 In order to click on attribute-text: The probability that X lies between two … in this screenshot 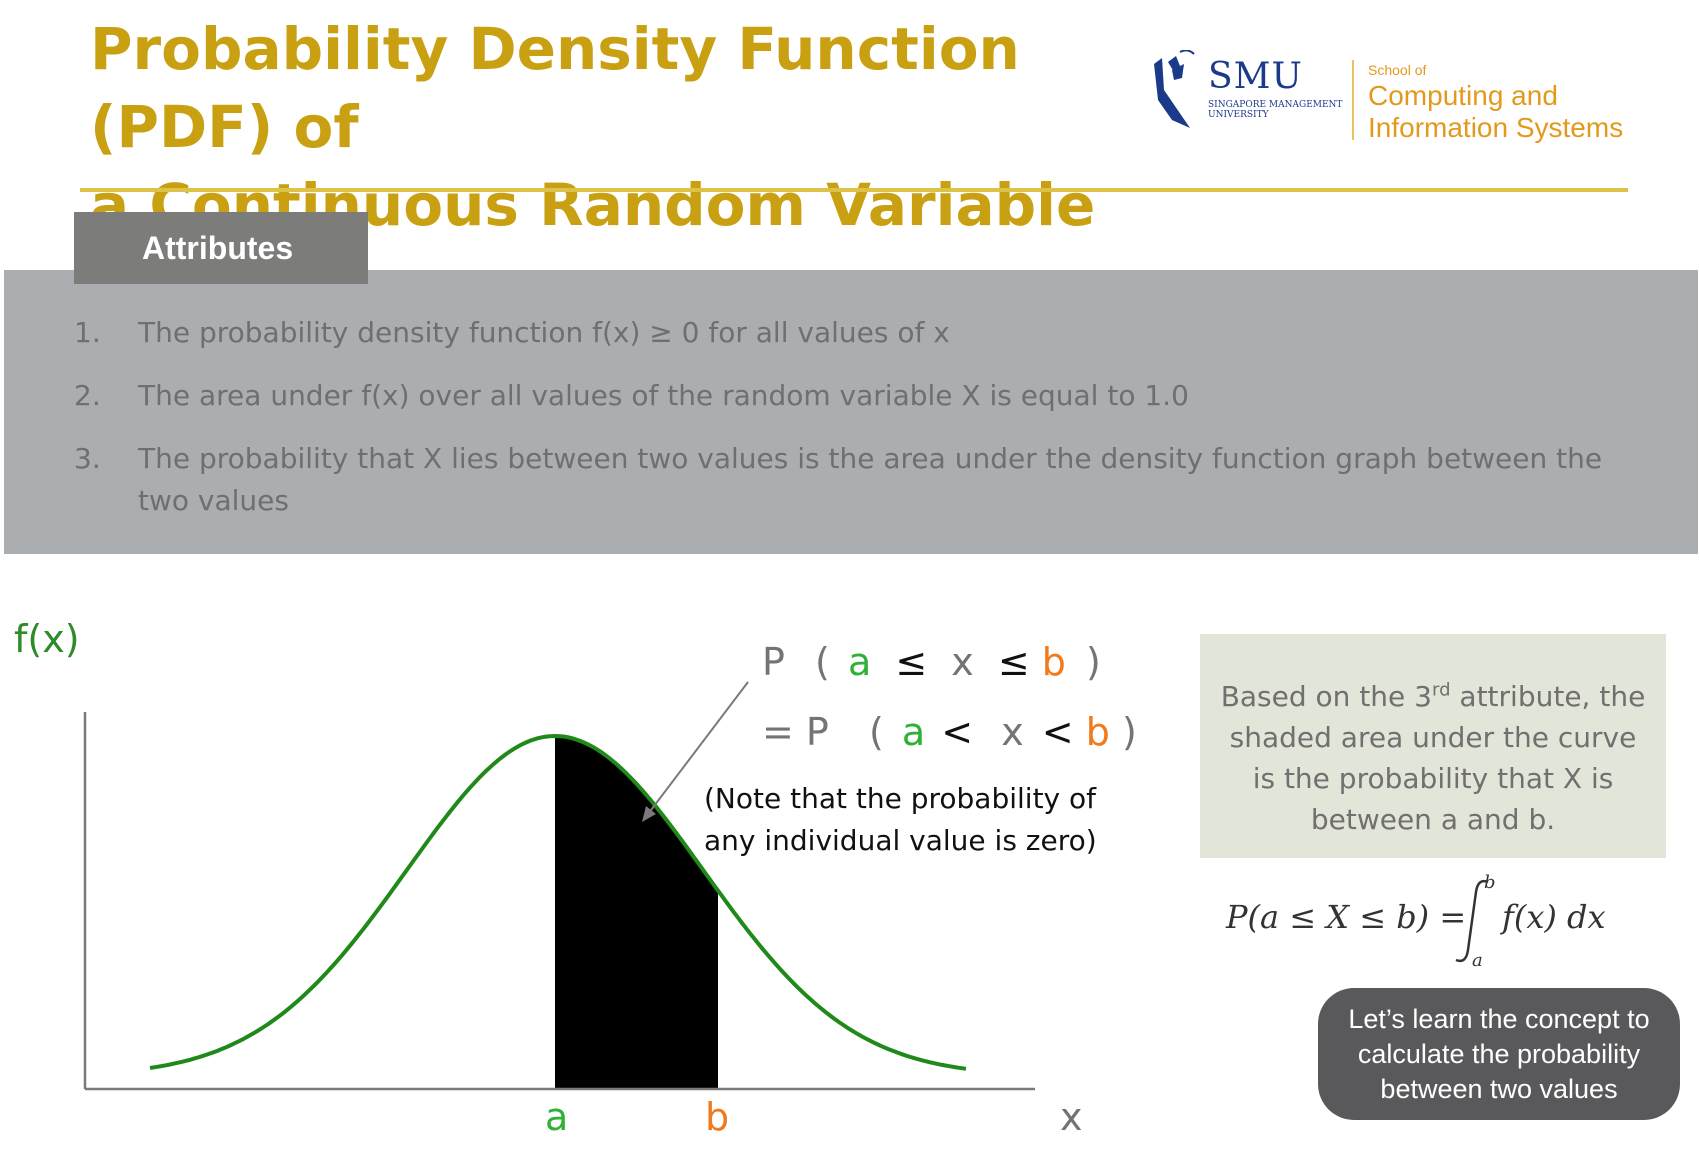, I will do `click(870, 479)`.